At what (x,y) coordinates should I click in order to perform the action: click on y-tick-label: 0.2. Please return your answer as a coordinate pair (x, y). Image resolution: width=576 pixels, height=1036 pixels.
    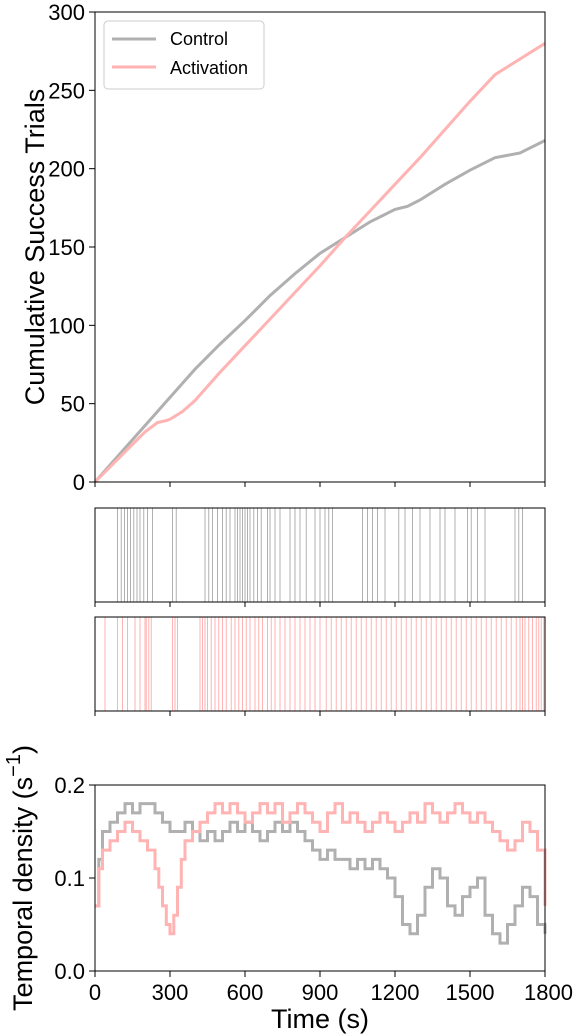
    Looking at the image, I should click on (69, 785).